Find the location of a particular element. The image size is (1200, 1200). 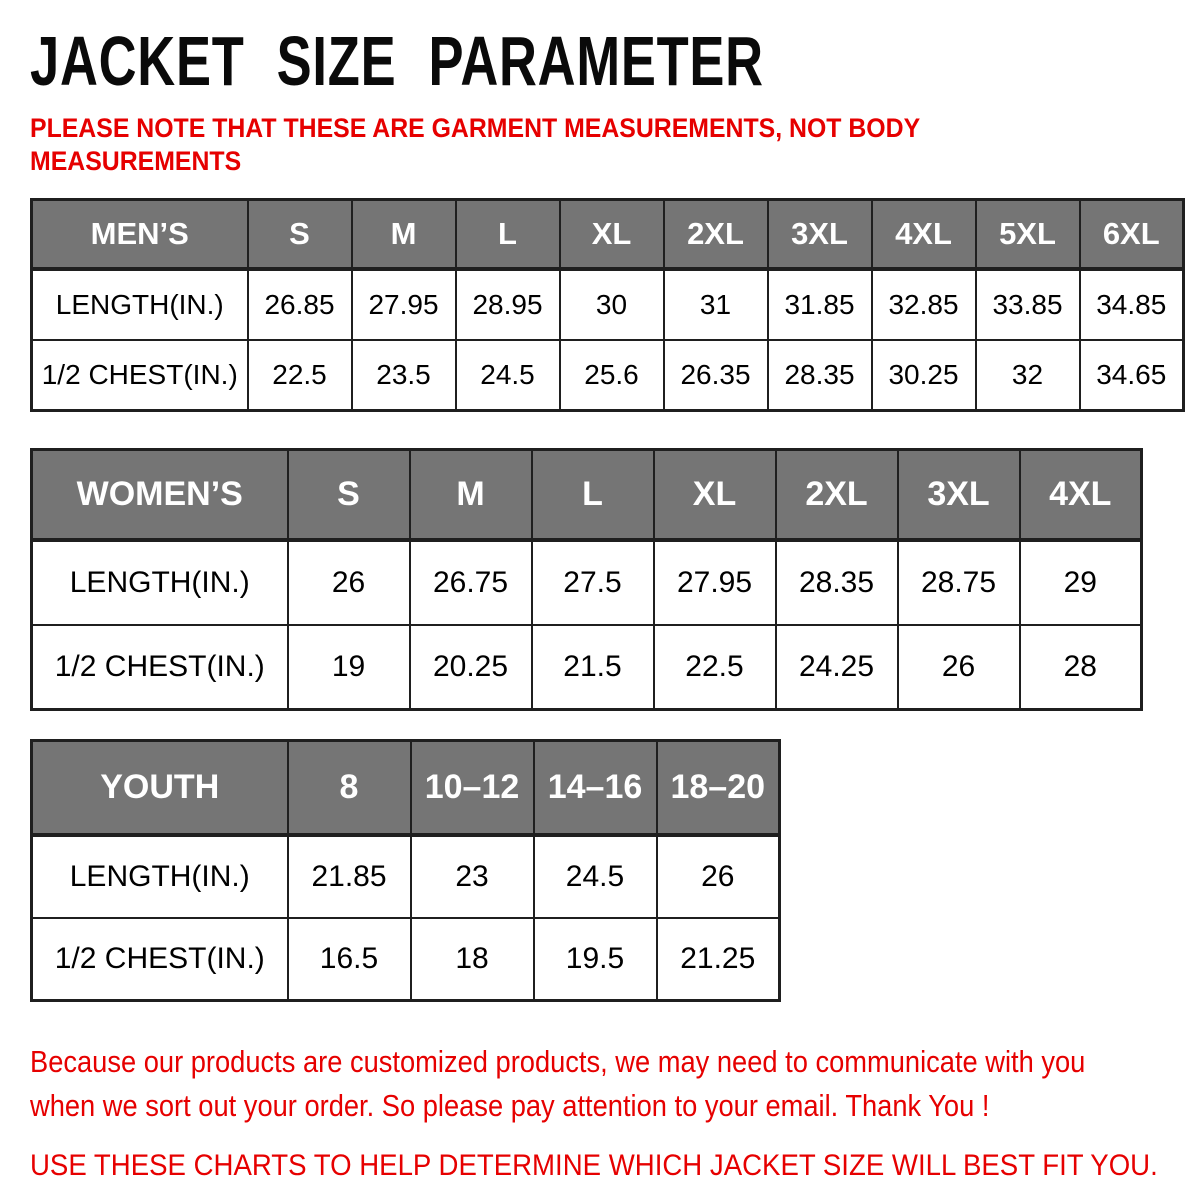

size-value: 26.85 is located at coordinates (299, 304).